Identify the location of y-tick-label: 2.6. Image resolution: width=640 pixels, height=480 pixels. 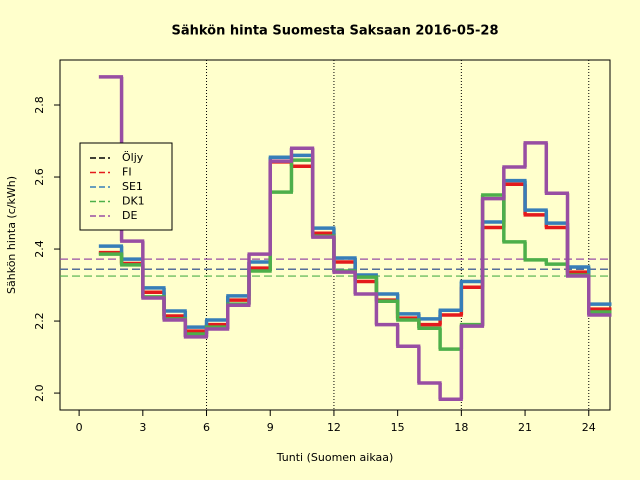
(39, 177).